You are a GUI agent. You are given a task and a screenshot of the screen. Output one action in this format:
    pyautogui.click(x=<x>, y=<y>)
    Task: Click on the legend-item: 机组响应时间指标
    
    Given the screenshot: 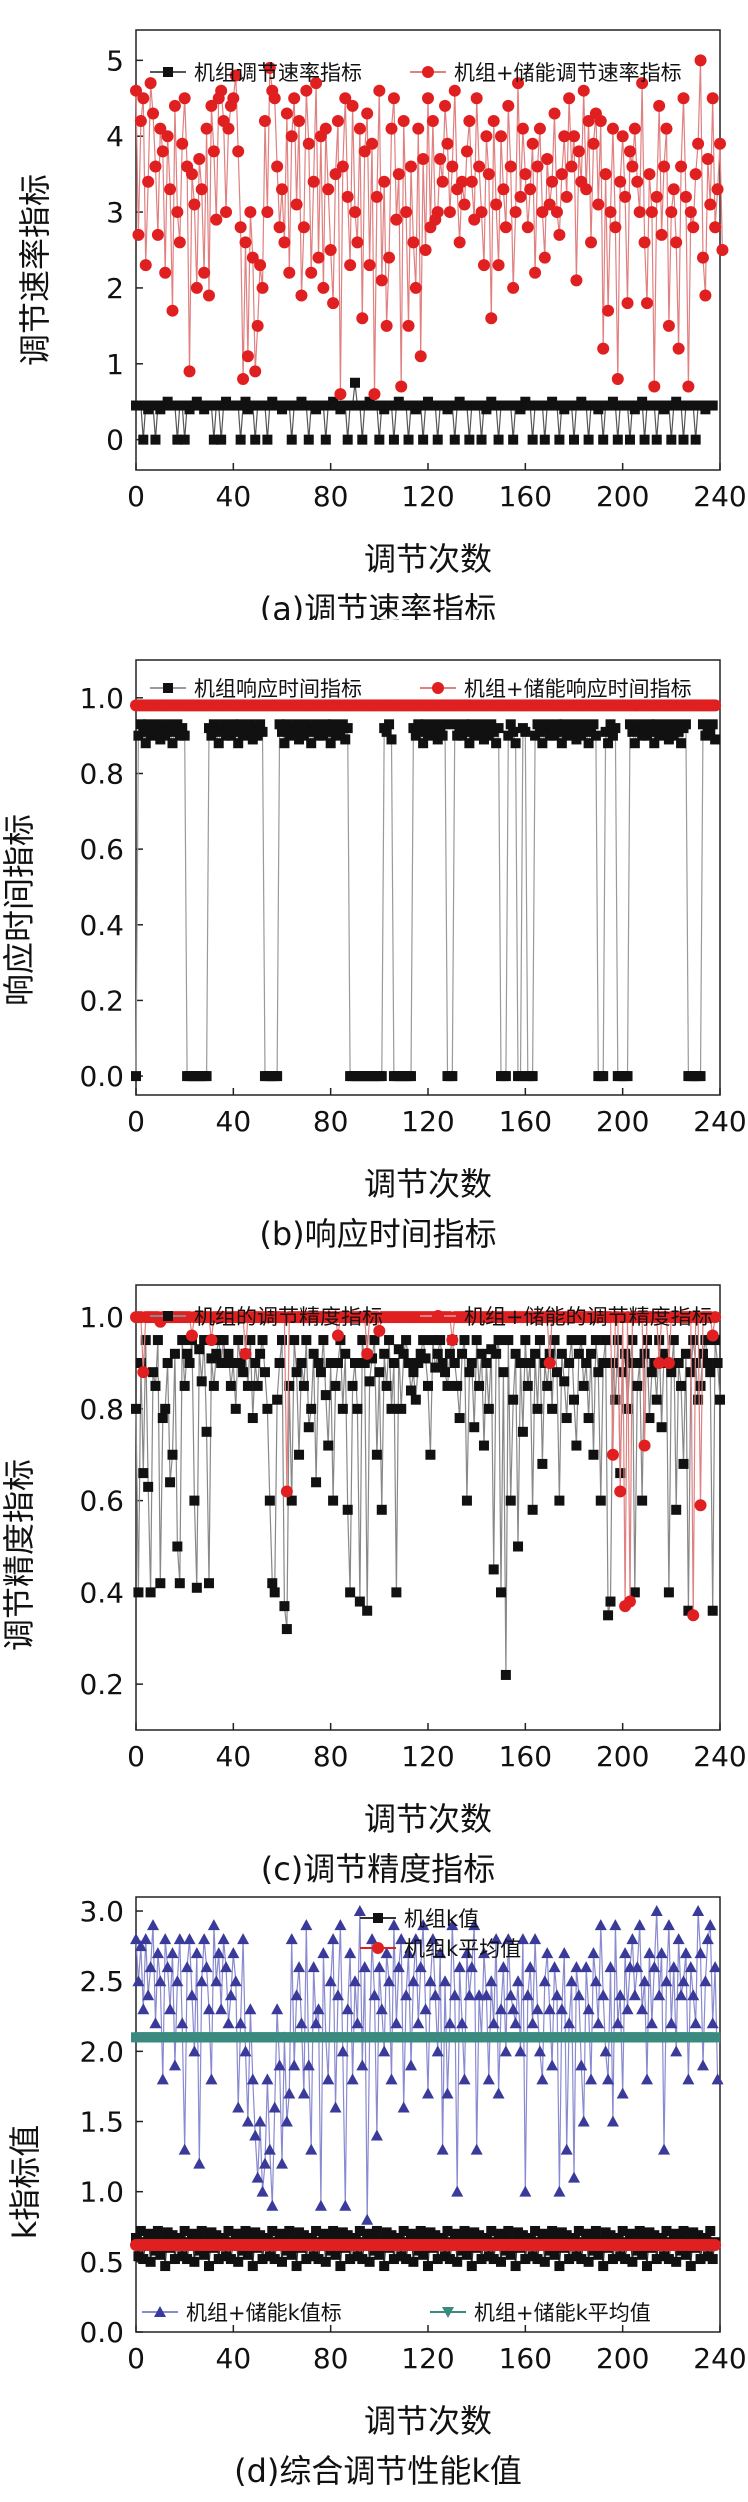 What is the action you would take?
    pyautogui.click(x=256, y=689)
    